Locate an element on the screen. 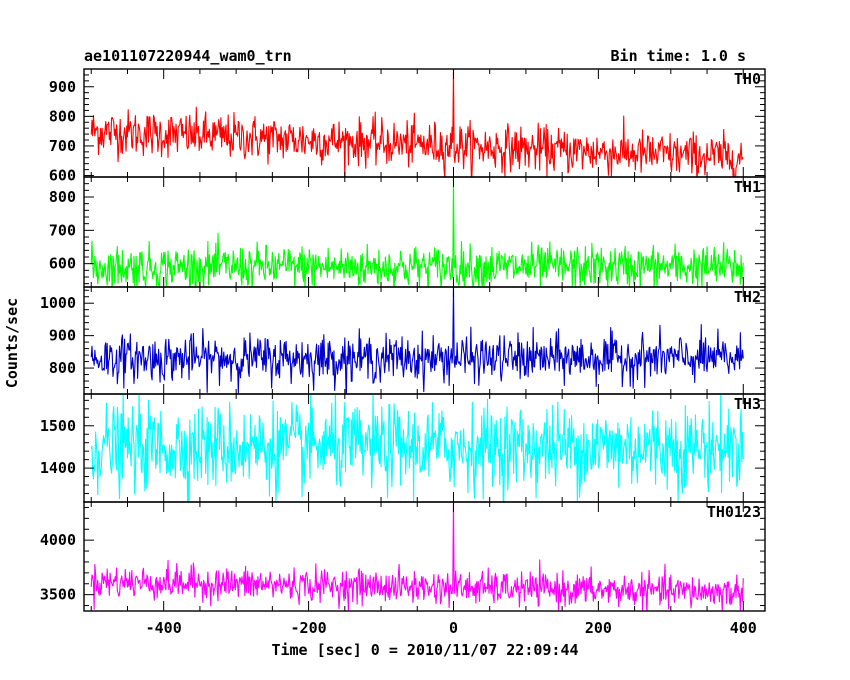 The image size is (850, 680). x-tick-label: 0 is located at coordinates (453, 628).